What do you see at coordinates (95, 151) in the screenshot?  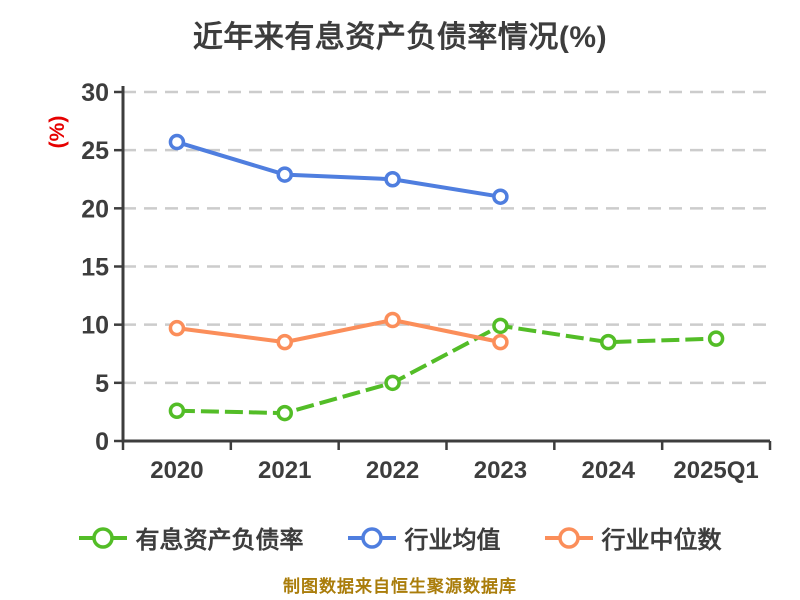 I see `y-tick-label: 25` at bounding box center [95, 151].